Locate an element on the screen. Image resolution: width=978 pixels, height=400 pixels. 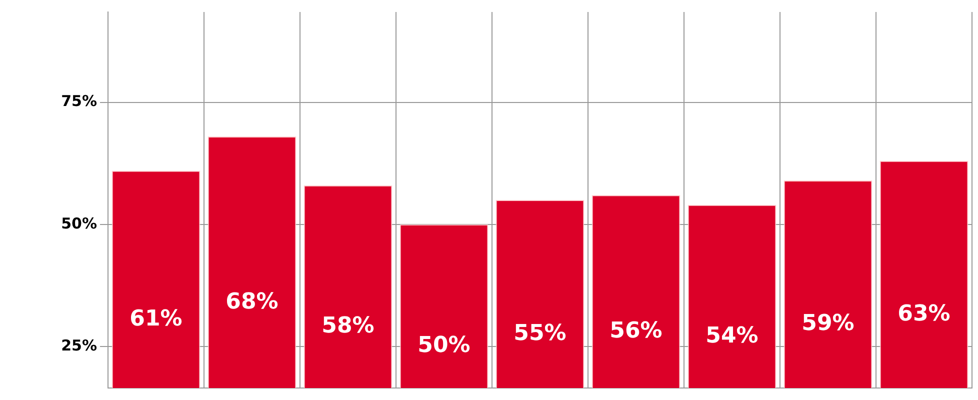
y-tick-label: 75% is located at coordinates (79, 101).